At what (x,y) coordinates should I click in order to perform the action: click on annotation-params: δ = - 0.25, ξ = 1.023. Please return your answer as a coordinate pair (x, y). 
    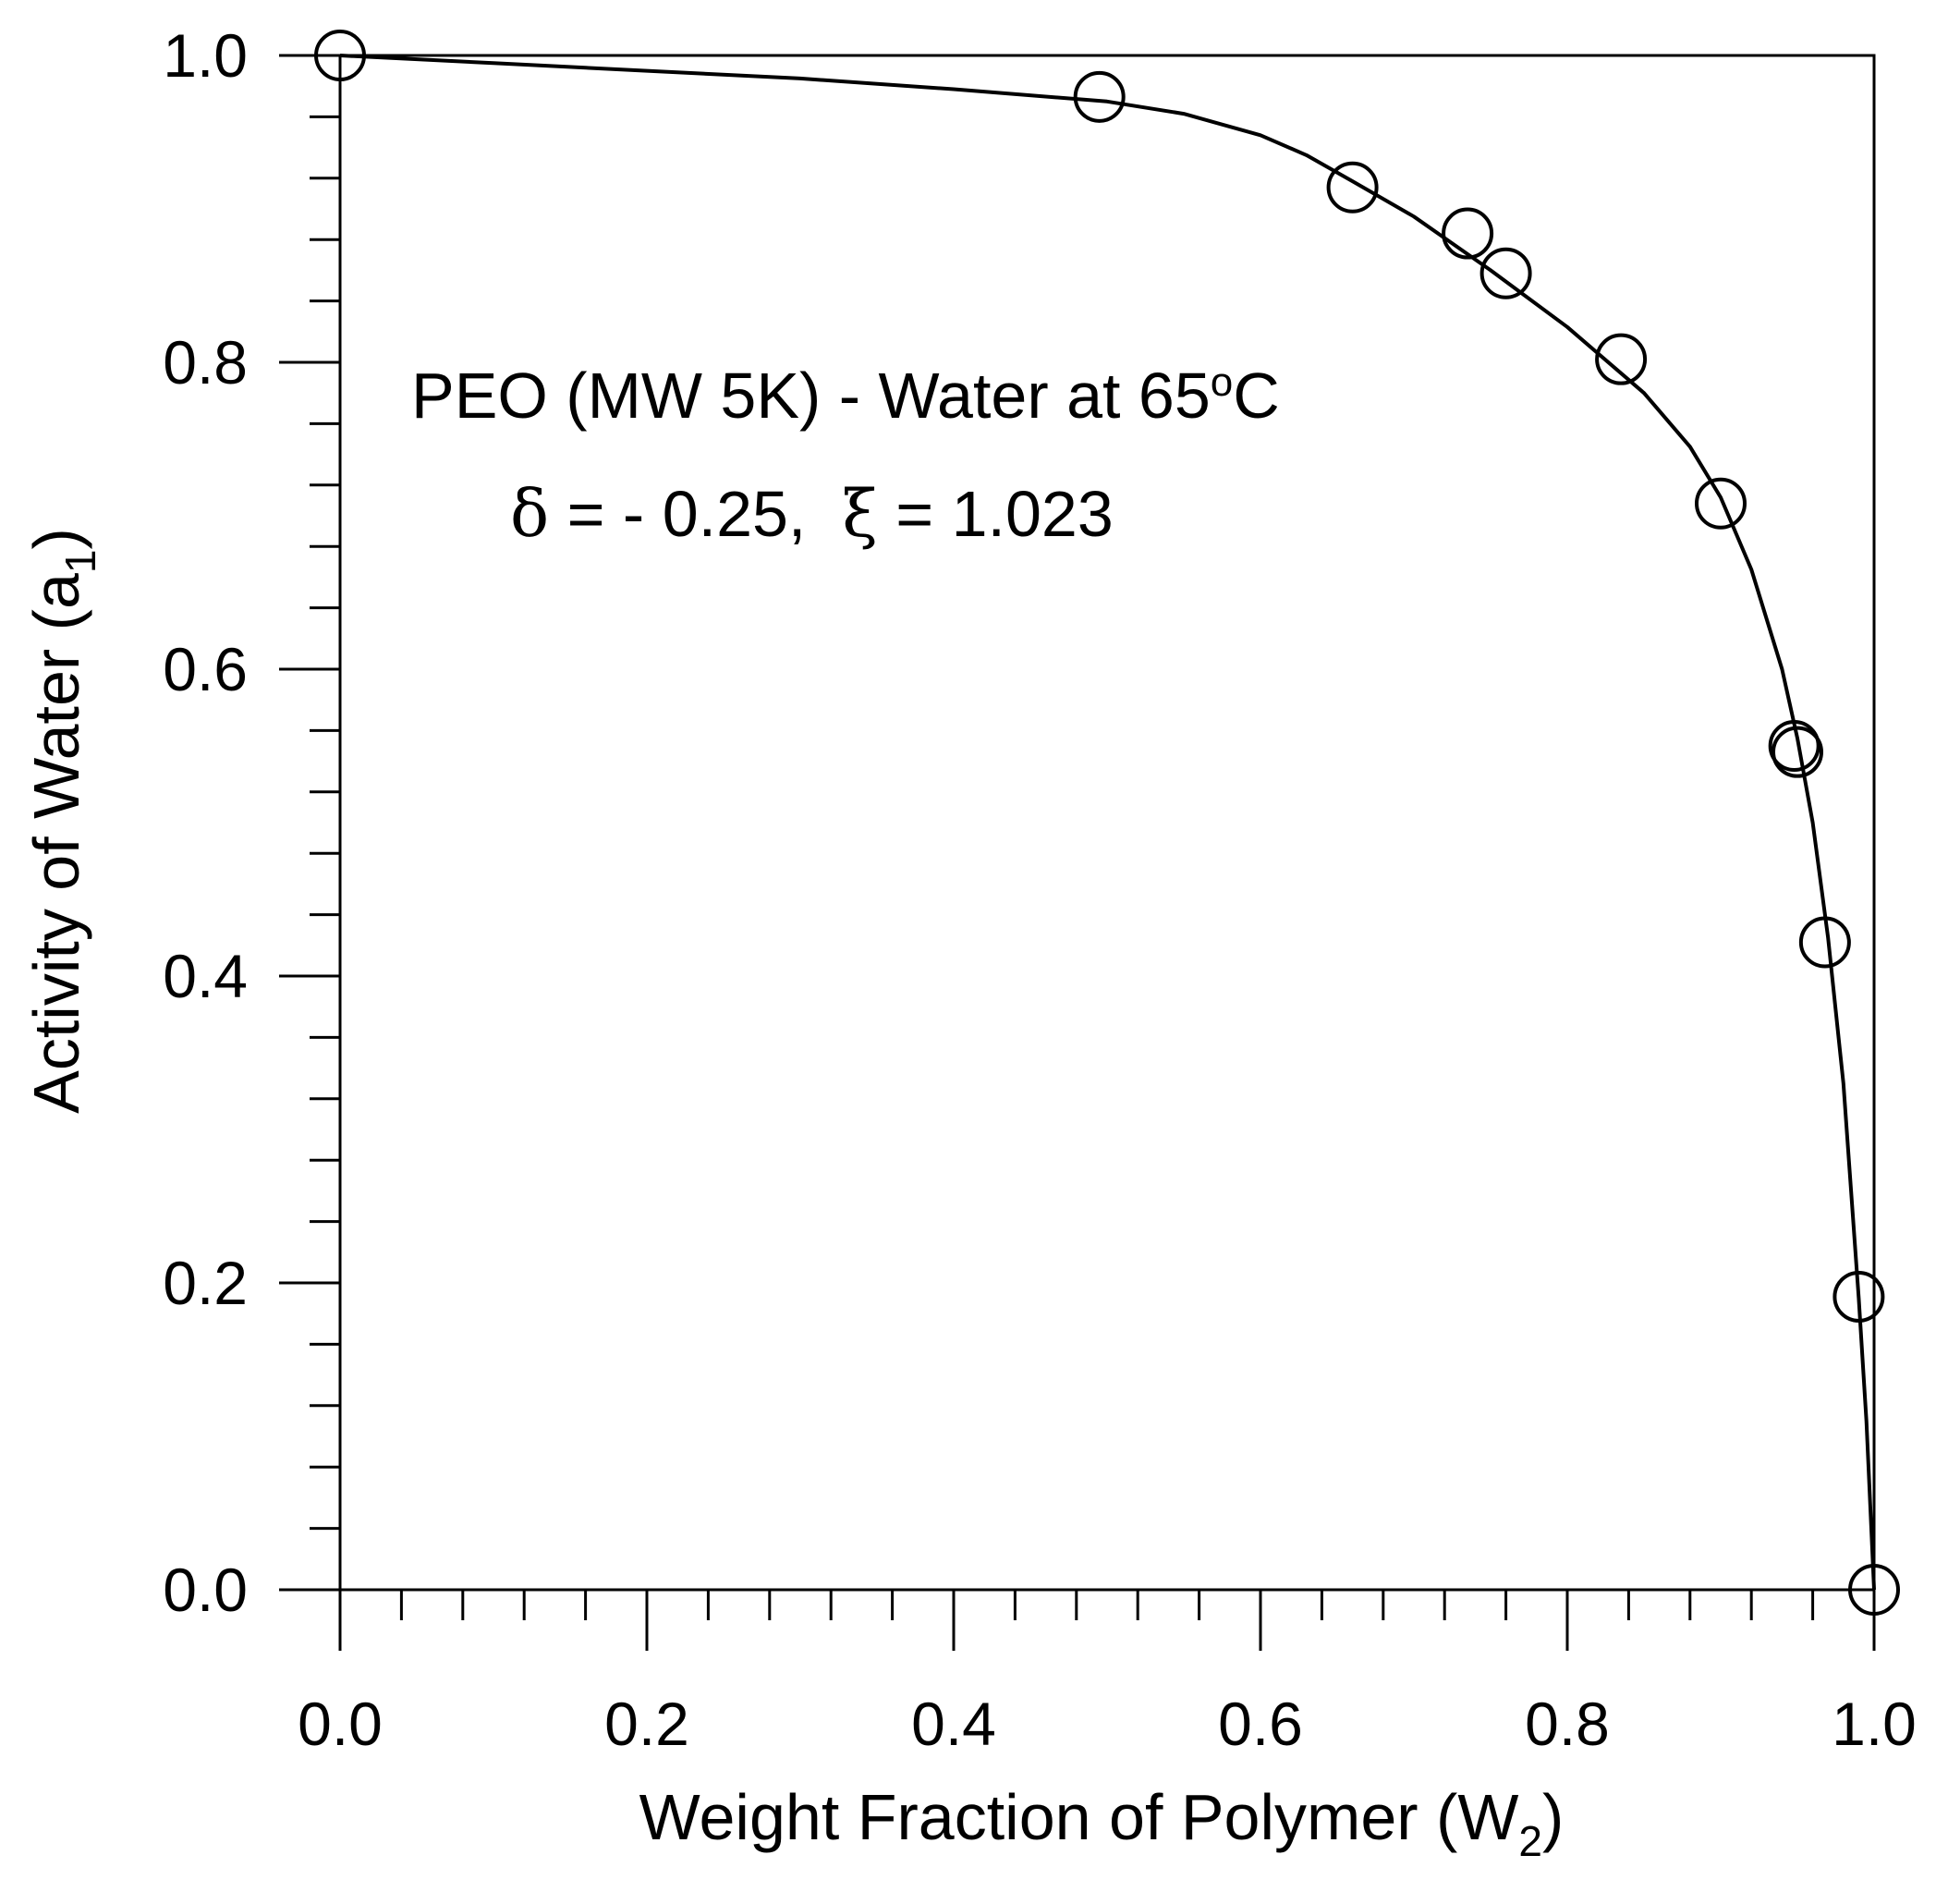
    Looking at the image, I should click on (812, 514).